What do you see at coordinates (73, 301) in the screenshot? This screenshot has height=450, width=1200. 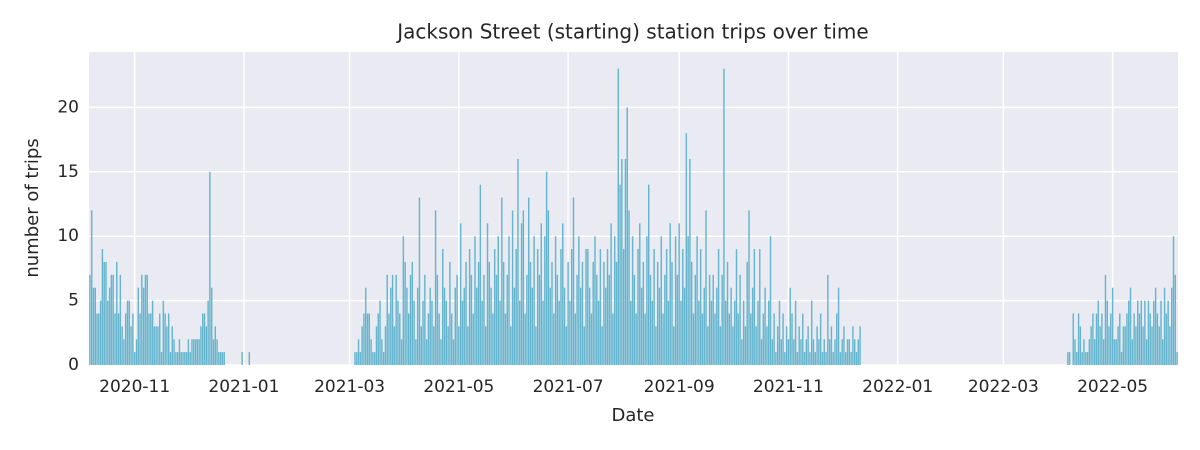 I see `y-tick-label: 5` at bounding box center [73, 301].